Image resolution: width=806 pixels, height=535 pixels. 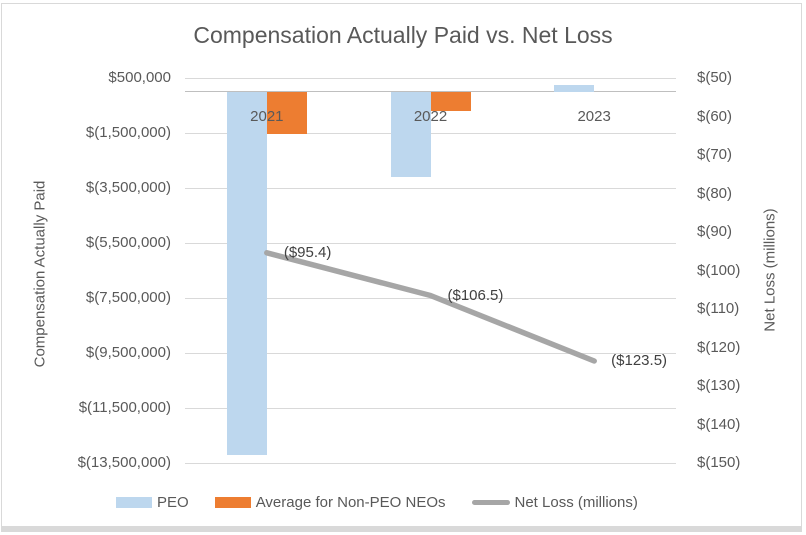 What do you see at coordinates (718, 308) in the screenshot?
I see `right-axis-tick: $(110)` at bounding box center [718, 308].